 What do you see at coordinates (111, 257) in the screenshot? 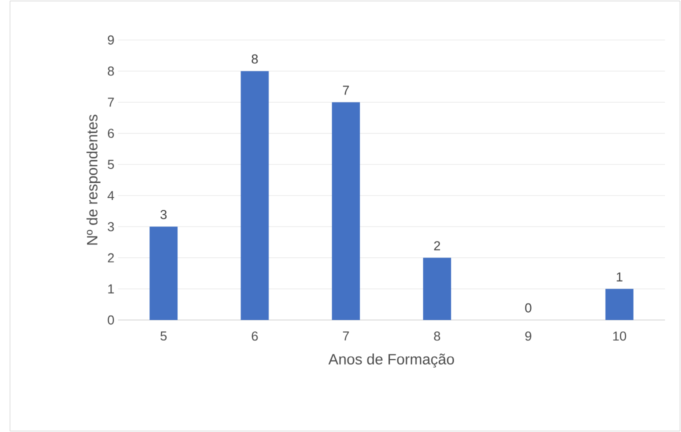
I see `y-tick-label: 2` at bounding box center [111, 257].